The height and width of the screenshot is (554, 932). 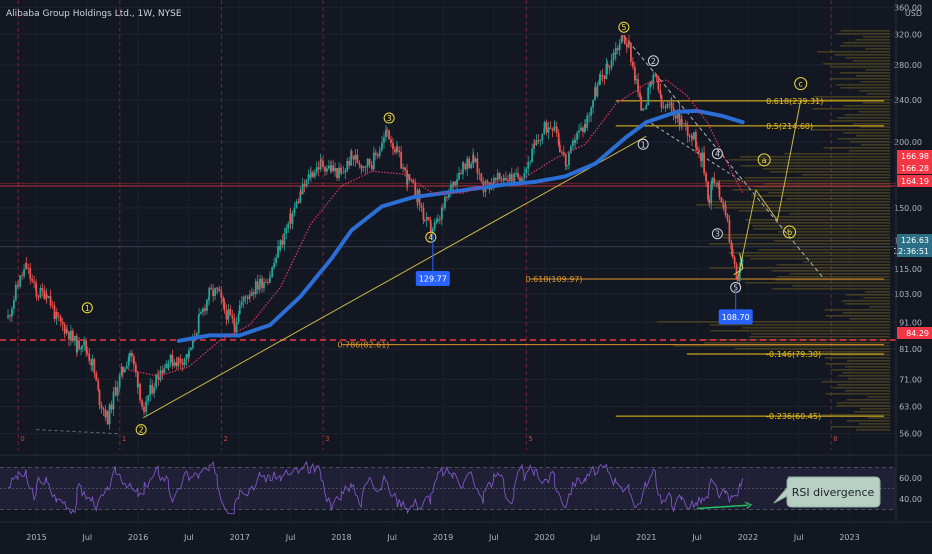 I want to click on cycle-marker-label: 0, so click(x=22, y=439).